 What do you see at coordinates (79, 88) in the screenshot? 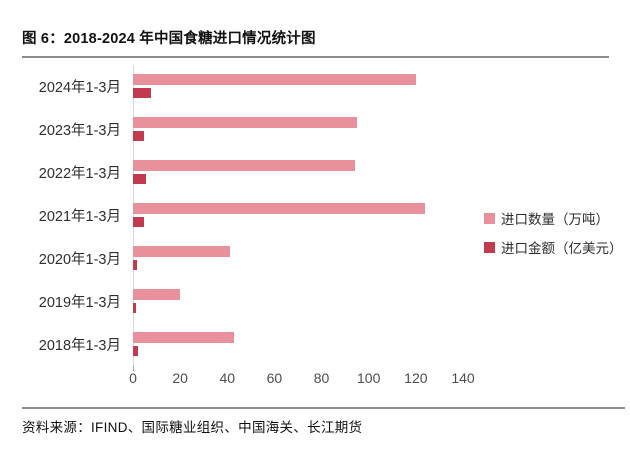
I see `y-axis-label: 2024年1-3月` at bounding box center [79, 88].